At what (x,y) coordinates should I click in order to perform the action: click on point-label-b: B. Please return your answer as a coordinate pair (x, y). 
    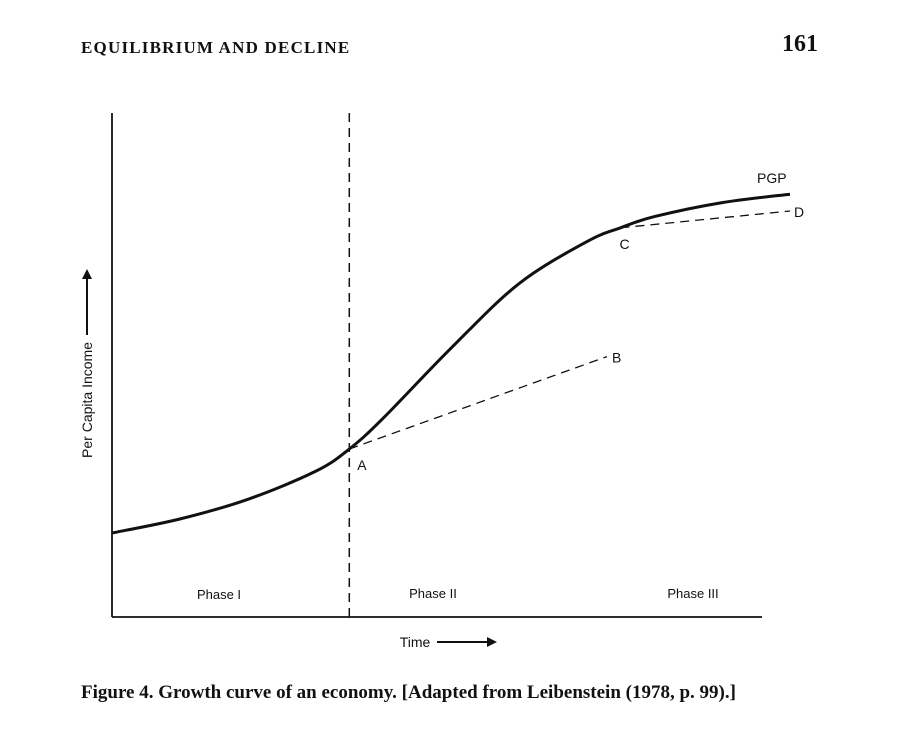
    Looking at the image, I should click on (616, 358).